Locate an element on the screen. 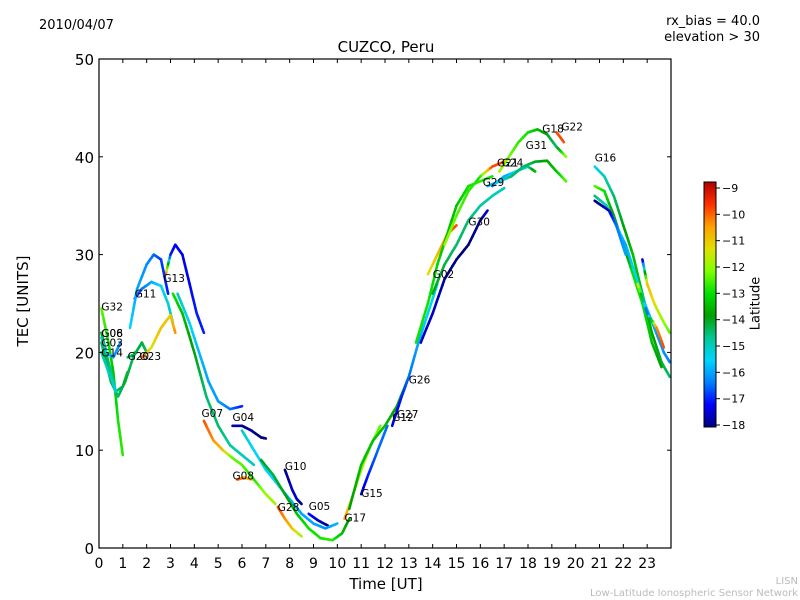  x-tick-label: 15 is located at coordinates (457, 564).